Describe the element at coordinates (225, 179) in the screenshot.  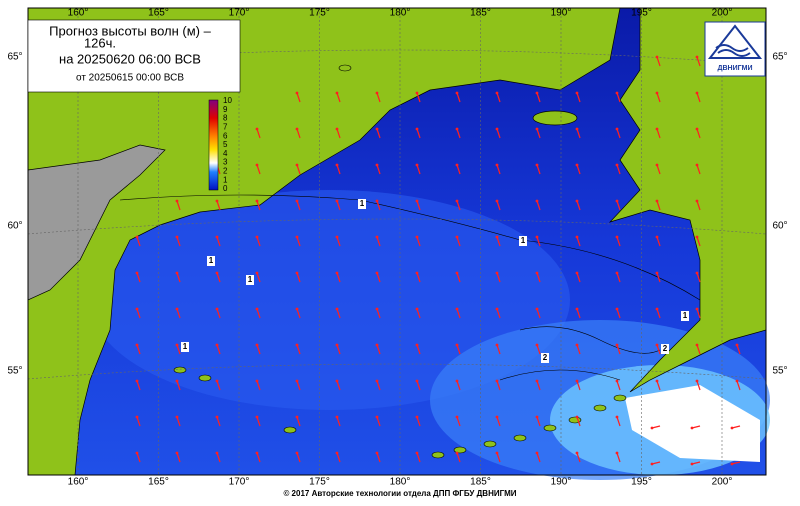
I see `colorbar-label: 1` at that location.